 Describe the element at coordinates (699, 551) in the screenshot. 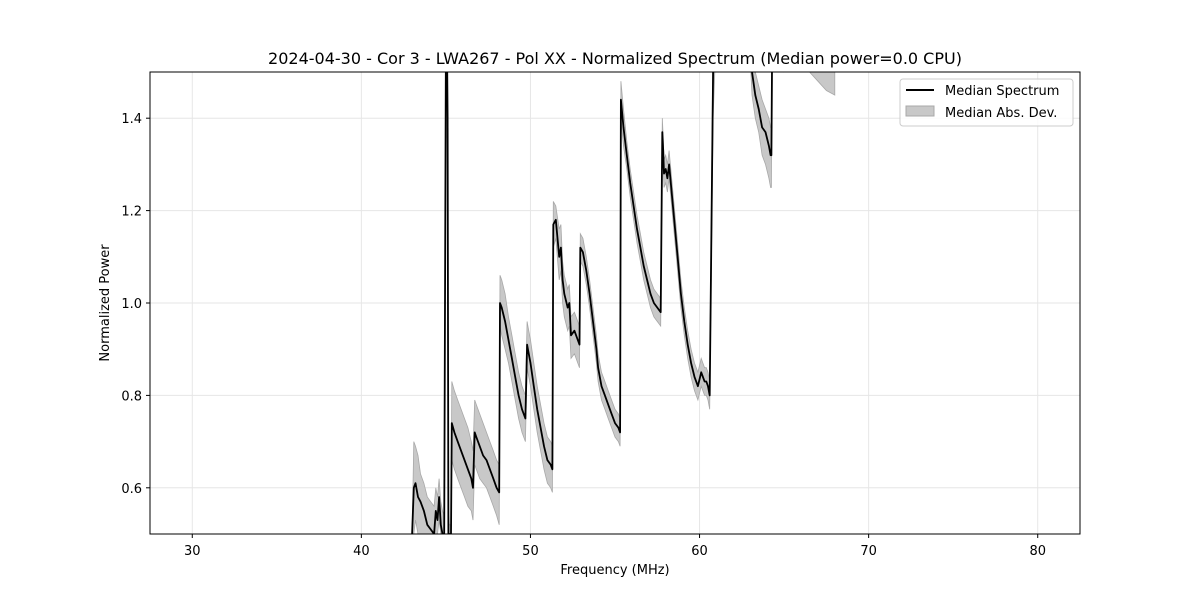

I see `x-tick-label-3: 60` at that location.